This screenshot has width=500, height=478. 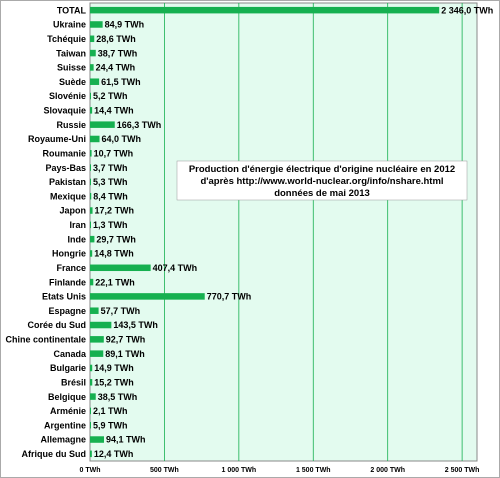 I want to click on data-label: 84,9 TWh, so click(x=125, y=25).